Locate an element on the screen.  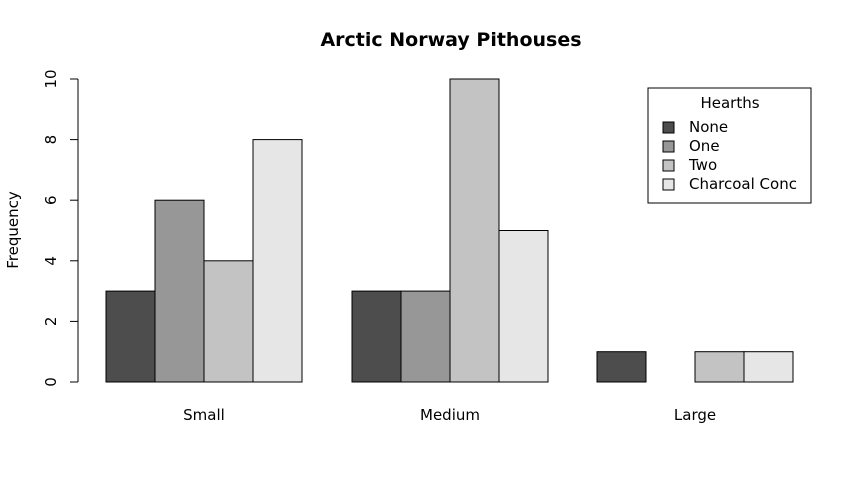
legend-box is located at coordinates (729, 145).